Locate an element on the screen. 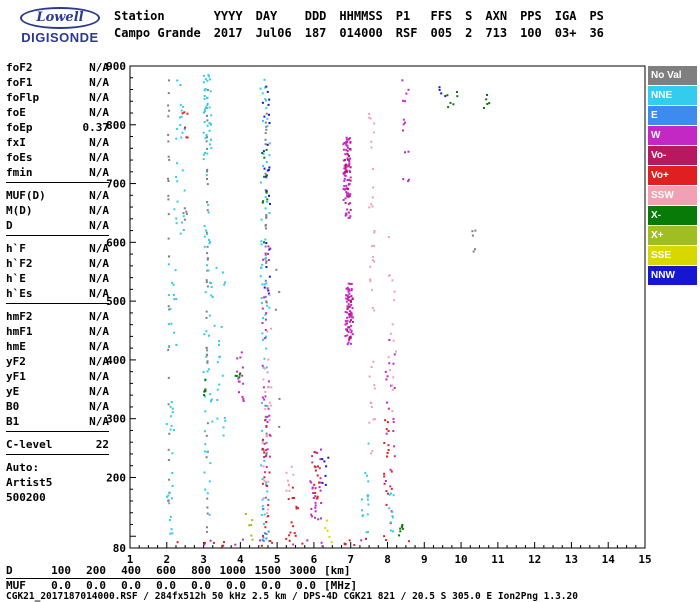 The height and width of the screenshot is (602, 700). x-tick-label: 15 is located at coordinates (644, 559).